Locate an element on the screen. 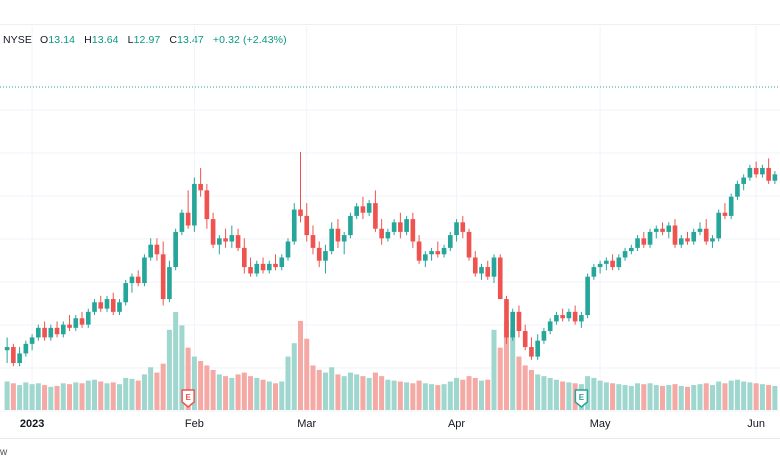 The width and height of the screenshot is (780, 470). x-tick-label: Apr is located at coordinates (456, 424).